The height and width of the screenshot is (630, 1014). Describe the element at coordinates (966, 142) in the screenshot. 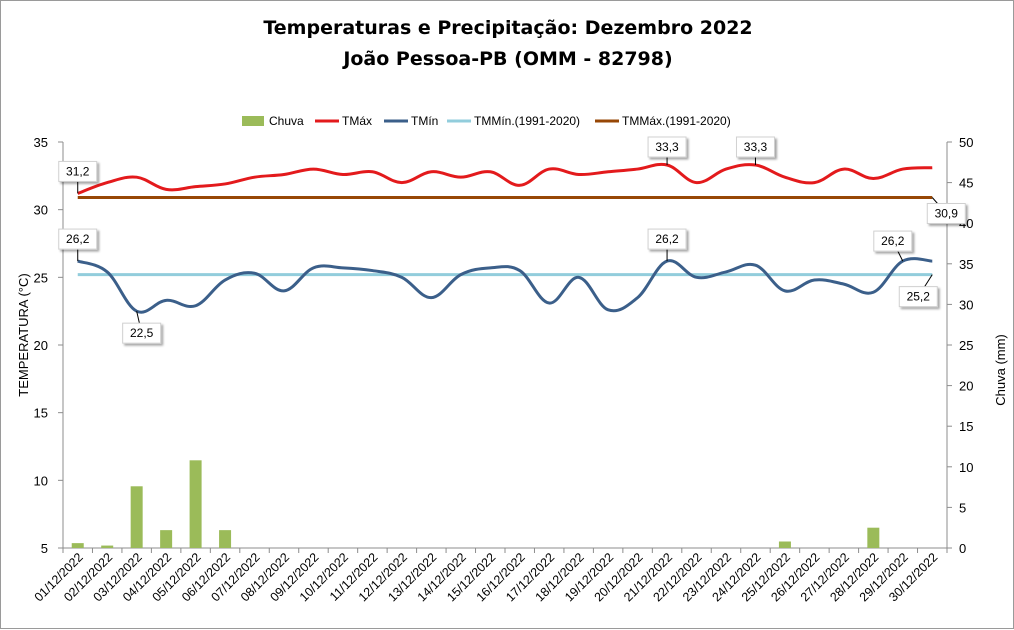

I see `y-right-tick-label: 50` at that location.